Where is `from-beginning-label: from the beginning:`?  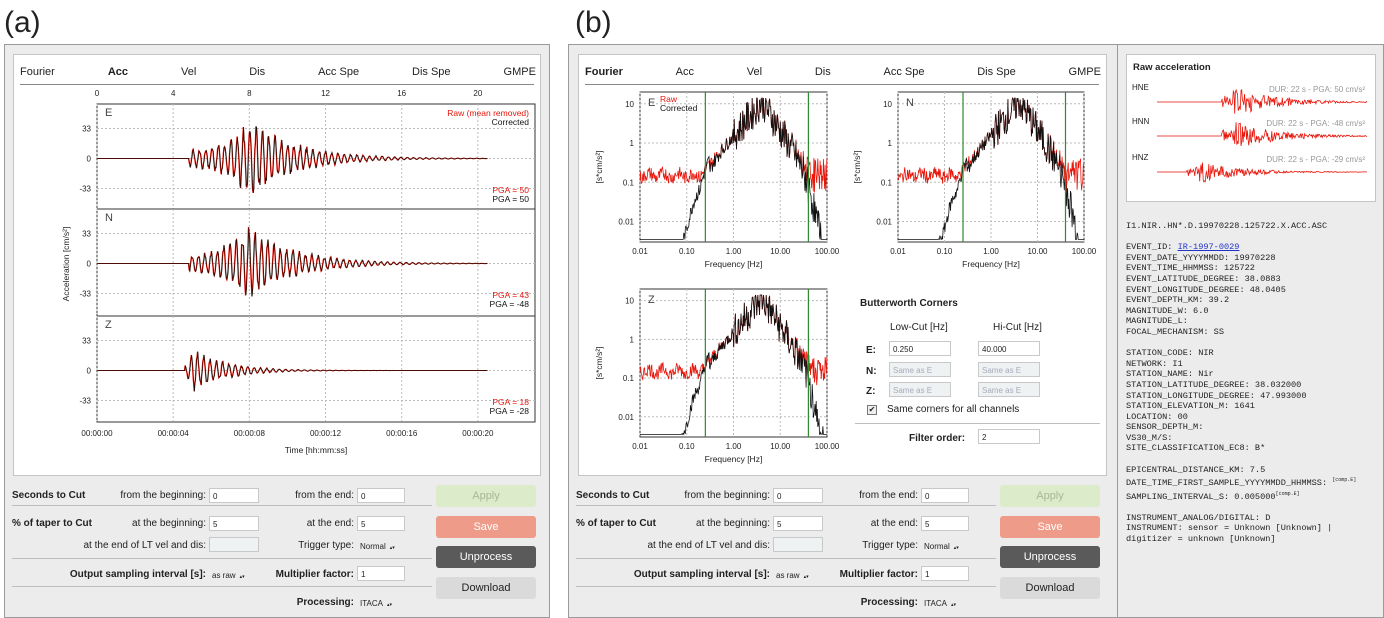
from-beginning-label: from the beginning: is located at coordinates (727, 495).